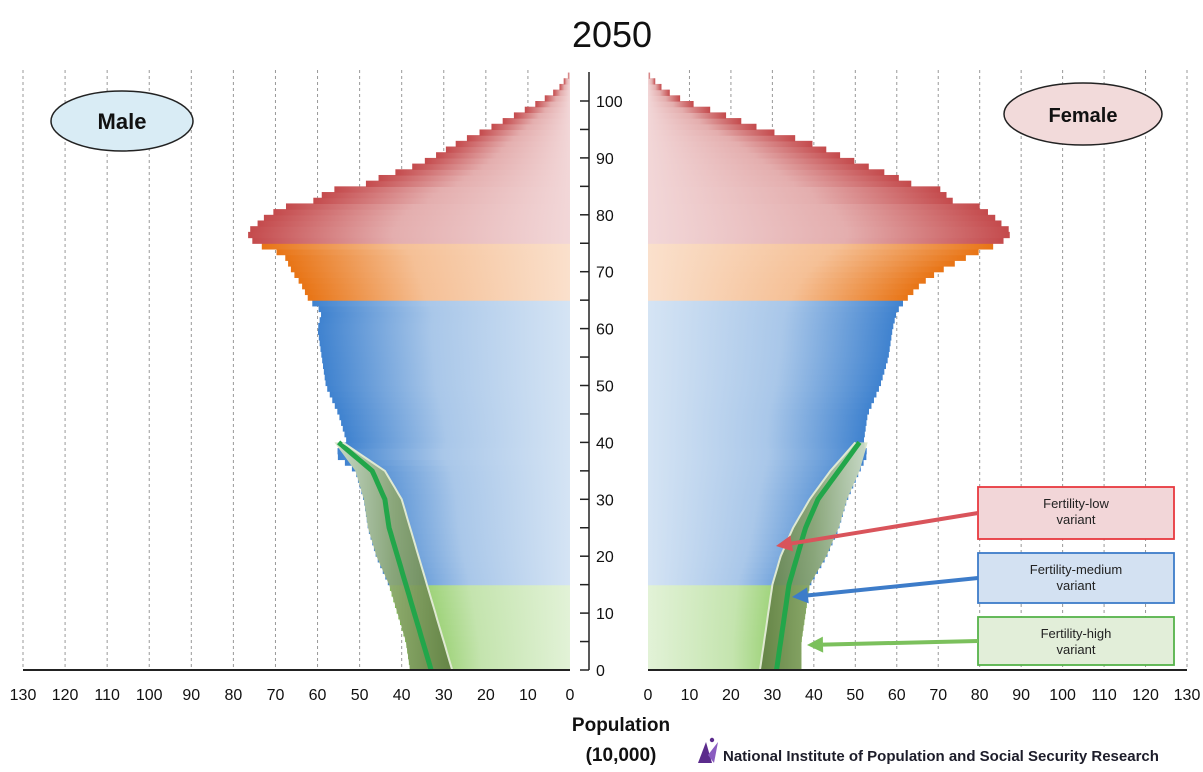 The image size is (1203, 772). Describe the element at coordinates (1076, 513) in the screenshot. I see `annotation-box` at that location.